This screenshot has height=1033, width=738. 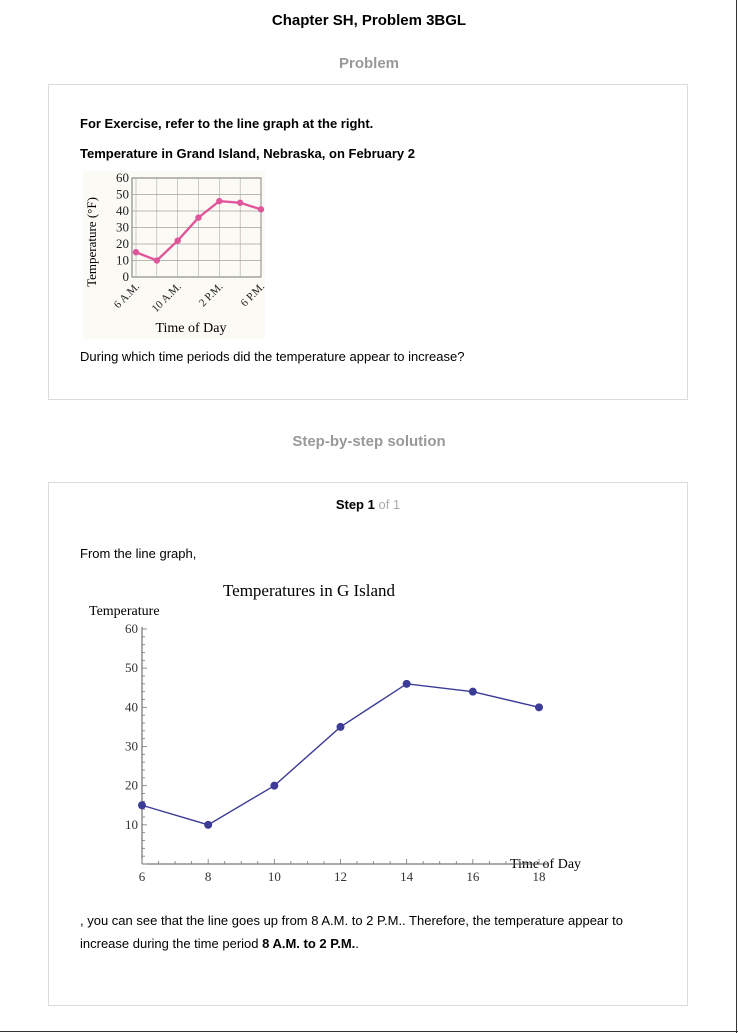 I want to click on y-axis-label: Temperature (°F), so click(x=91, y=242).